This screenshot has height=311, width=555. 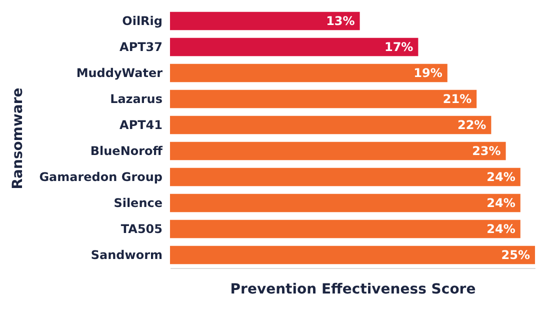 I want to click on y-tick-label: APT37, so click(x=141, y=47).